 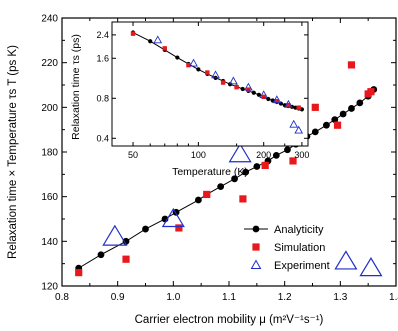 What do you see at coordinates (102, 98) in the screenshot?
I see `inset-y-tick-label: 0.8` at bounding box center [102, 98].